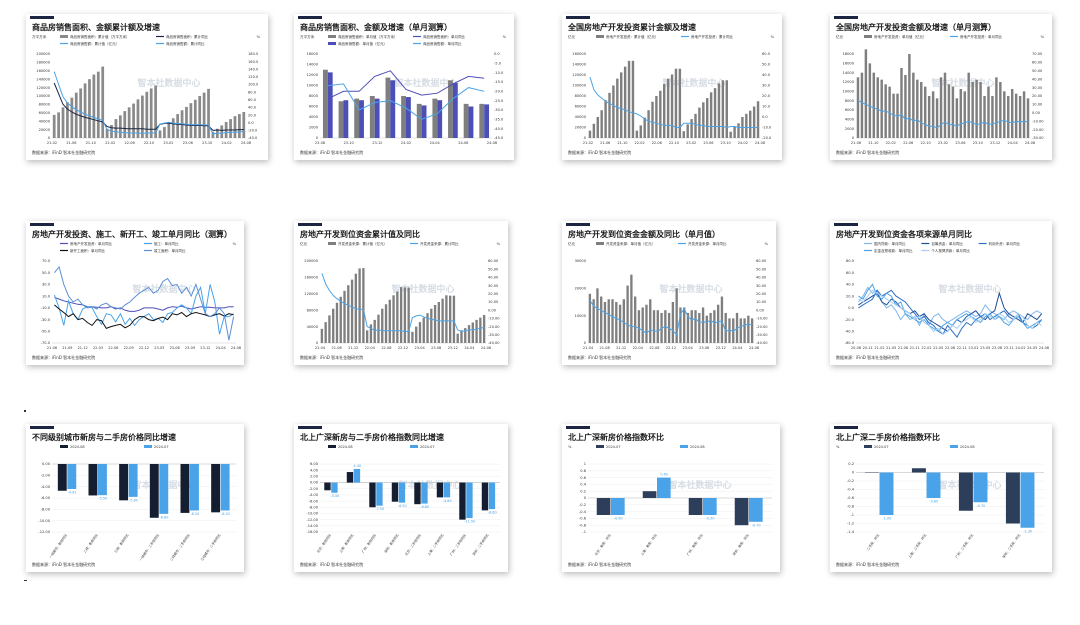 This screenshot has height=625, width=1080. I want to click on y-tick-label: 140000, so click(579, 65).